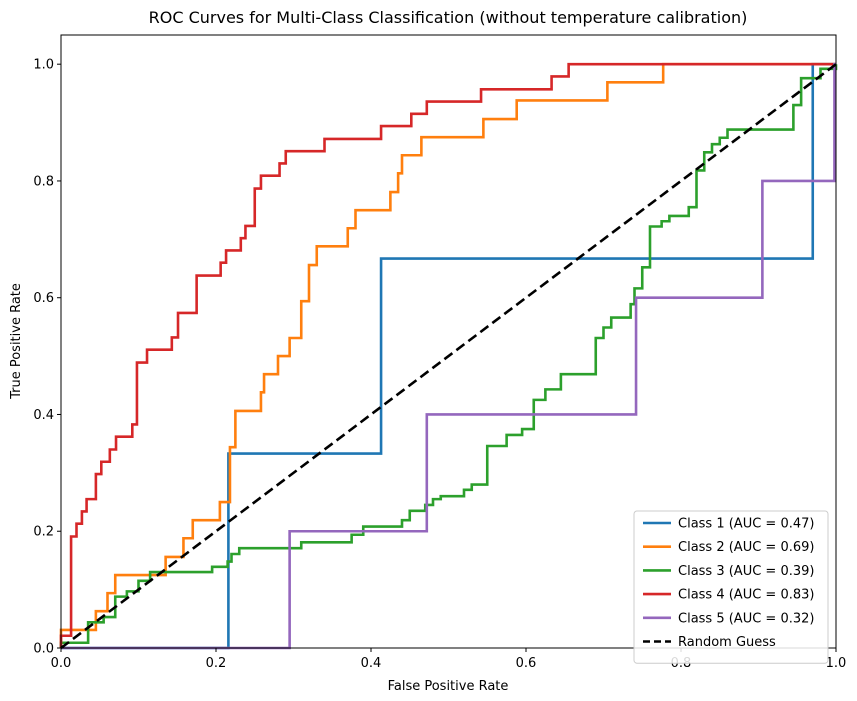  I want to click on legend-label: Class 2 (AUC = 0.69), so click(746, 547).